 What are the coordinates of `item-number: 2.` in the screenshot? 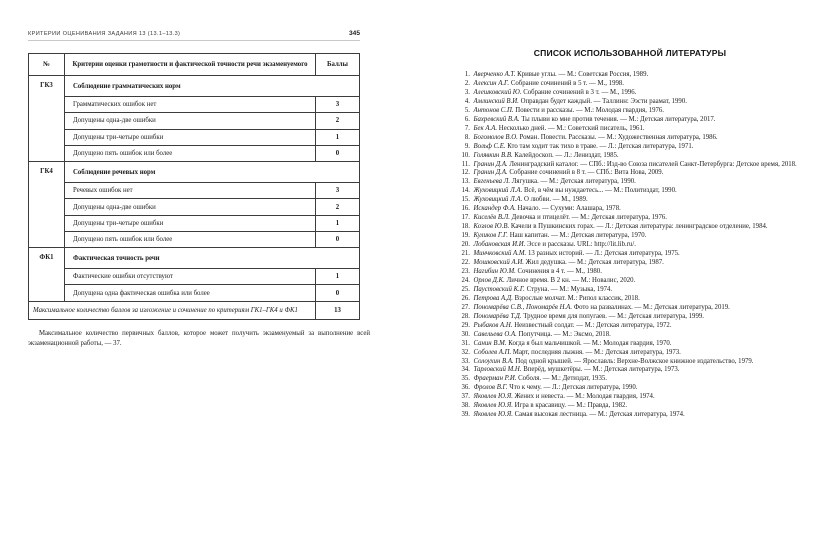 It's located at (467, 83).